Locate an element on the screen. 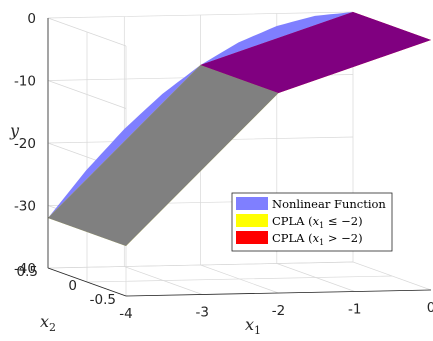 The image size is (433, 341). y-tick-label: -0.5 is located at coordinates (103, 300).